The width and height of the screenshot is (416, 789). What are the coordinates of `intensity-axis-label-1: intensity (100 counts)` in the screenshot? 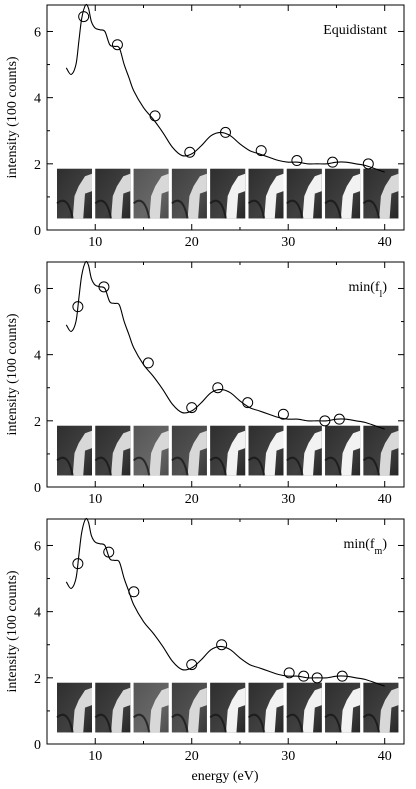 It's located at (12, 117).